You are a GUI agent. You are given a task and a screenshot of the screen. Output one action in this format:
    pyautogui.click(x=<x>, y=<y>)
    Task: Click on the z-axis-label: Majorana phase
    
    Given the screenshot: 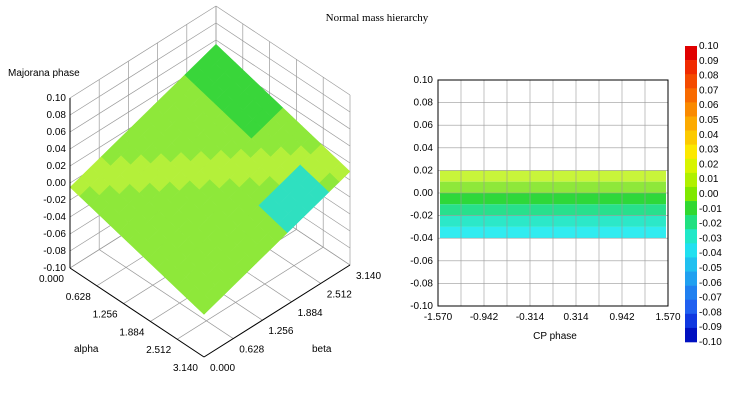 What is the action you would take?
    pyautogui.click(x=44, y=73)
    